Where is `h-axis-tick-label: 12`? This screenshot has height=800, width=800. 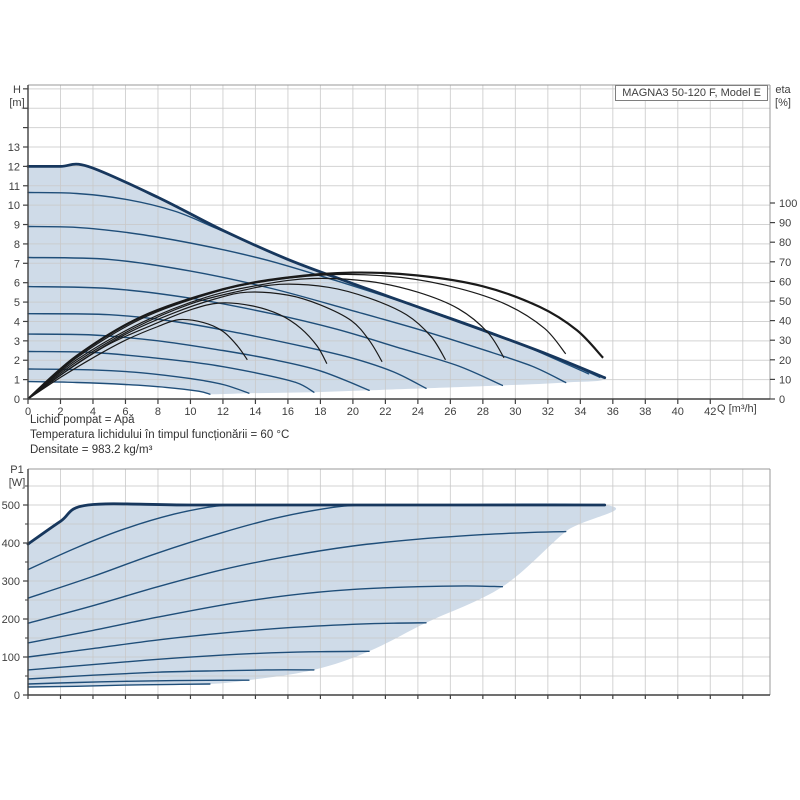
h-axis-tick-label: 12 is located at coordinates (14, 167).